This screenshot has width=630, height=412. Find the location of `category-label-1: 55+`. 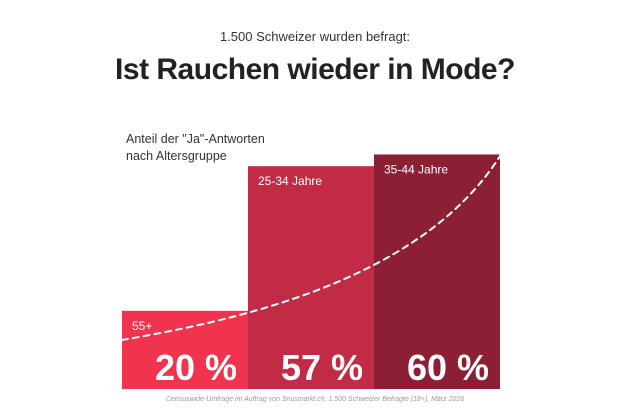

category-label-1: 55+ is located at coordinates (142, 326).